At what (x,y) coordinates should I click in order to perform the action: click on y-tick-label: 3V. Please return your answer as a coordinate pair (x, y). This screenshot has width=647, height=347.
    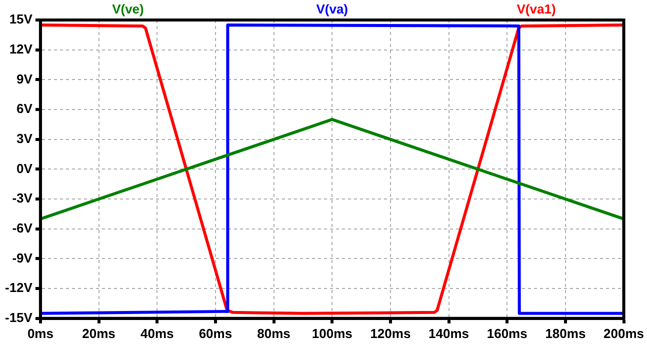
    Looking at the image, I should click on (24, 138).